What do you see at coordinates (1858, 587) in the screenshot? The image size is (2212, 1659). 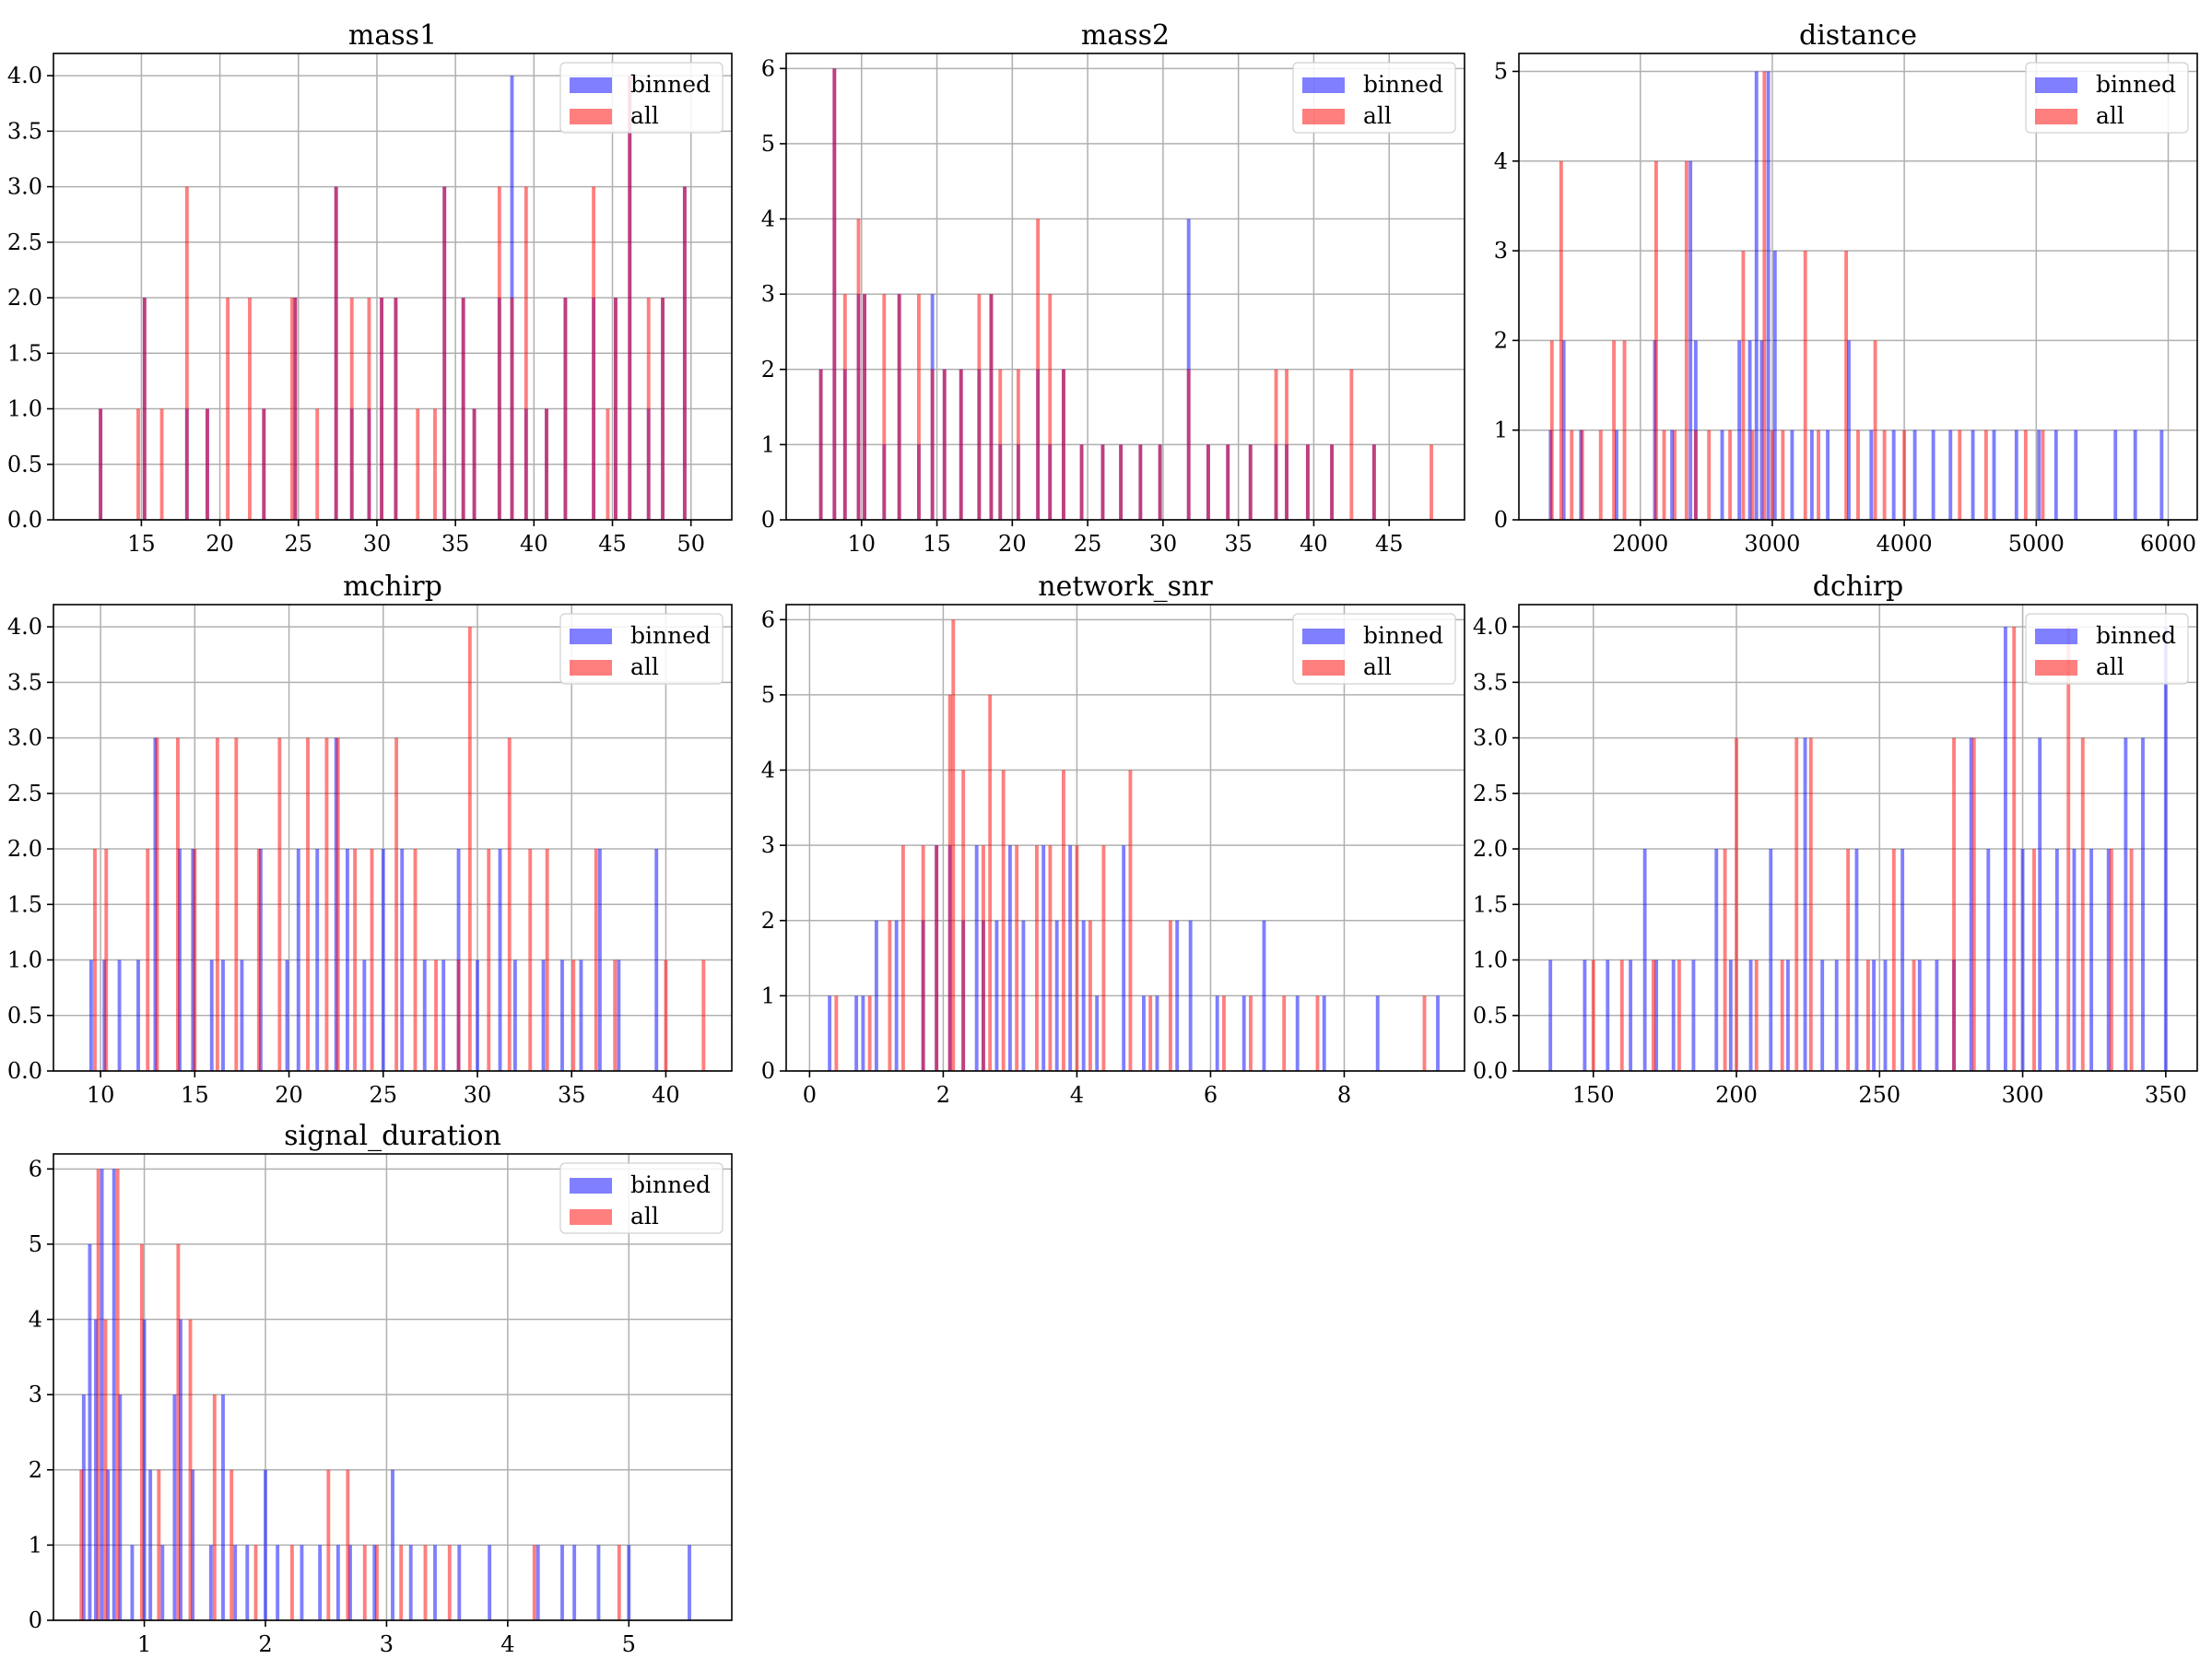 I see `subplot-title: dchirp` at bounding box center [1858, 587].